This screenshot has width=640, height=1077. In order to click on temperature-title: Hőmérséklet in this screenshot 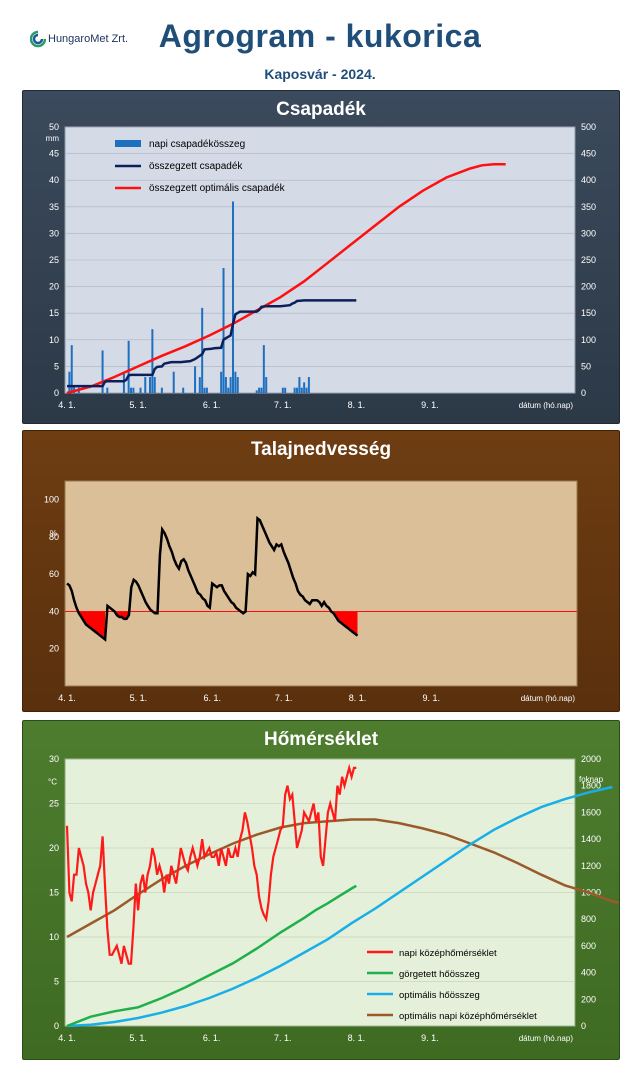, I will do `click(321, 739)`.